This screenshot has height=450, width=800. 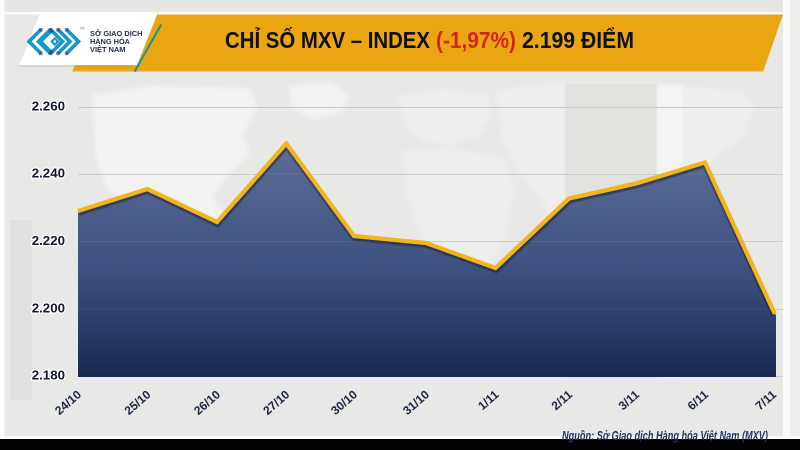 What do you see at coordinates (578, 39) in the screenshot?
I see `svg-text: 2.199 ĐIỂM` at bounding box center [578, 39].